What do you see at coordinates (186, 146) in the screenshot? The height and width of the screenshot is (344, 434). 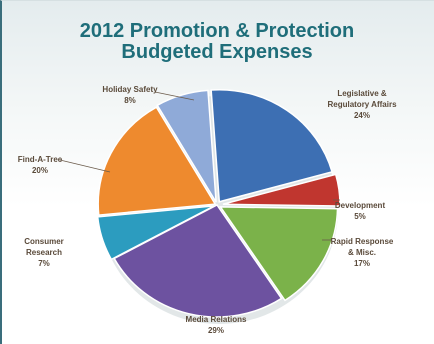 I see `pie-slice-holiday-safety` at bounding box center [186, 146].